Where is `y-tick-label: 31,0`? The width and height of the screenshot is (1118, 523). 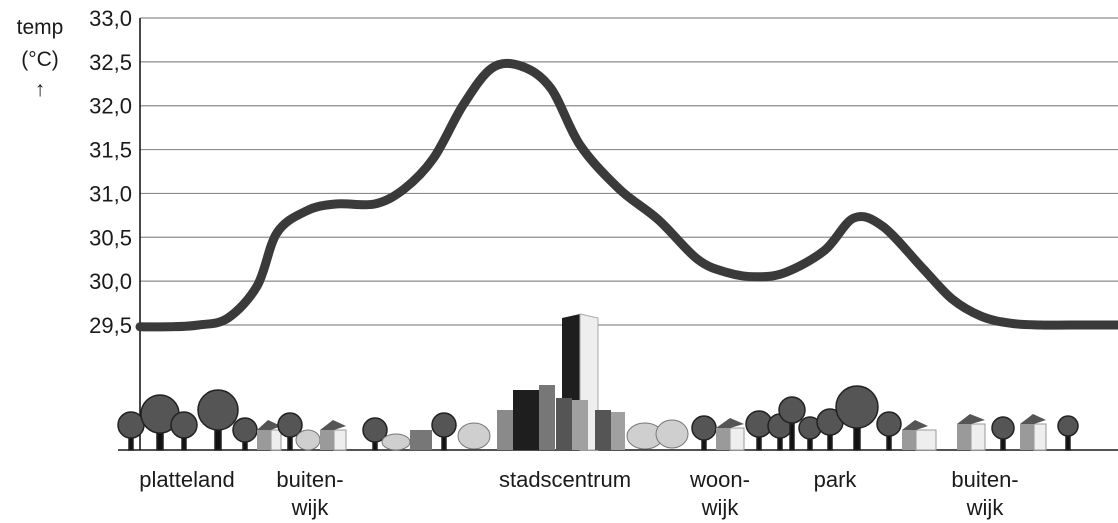
y-tick-label: 31,0 is located at coordinates (110, 193).